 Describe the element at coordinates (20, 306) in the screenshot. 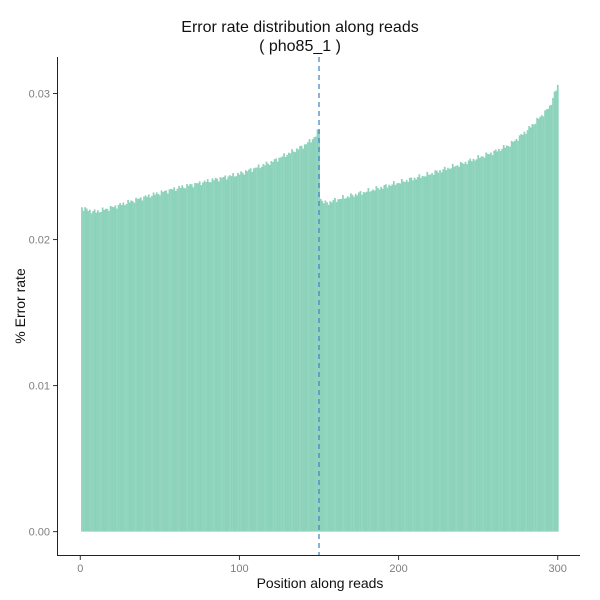

I see `y-axis-title: % Error rate` at that location.